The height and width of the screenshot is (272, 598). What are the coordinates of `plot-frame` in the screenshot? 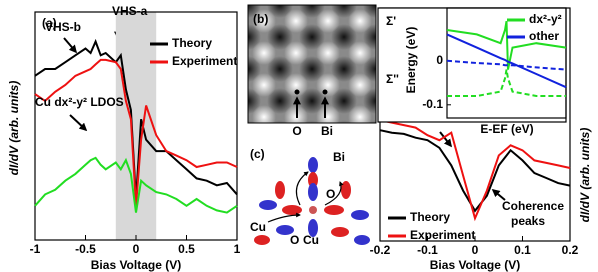 It's located at (506, 63).